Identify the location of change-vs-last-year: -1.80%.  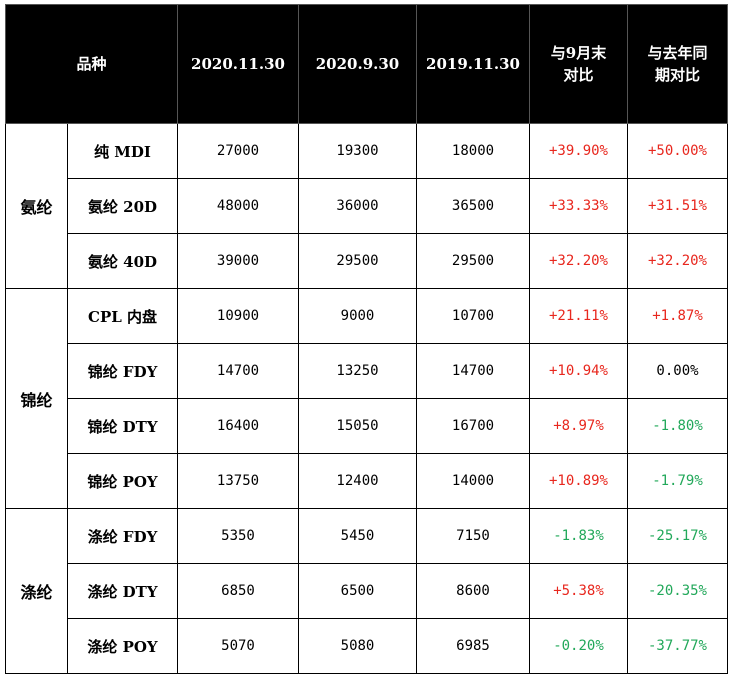
(677, 426).